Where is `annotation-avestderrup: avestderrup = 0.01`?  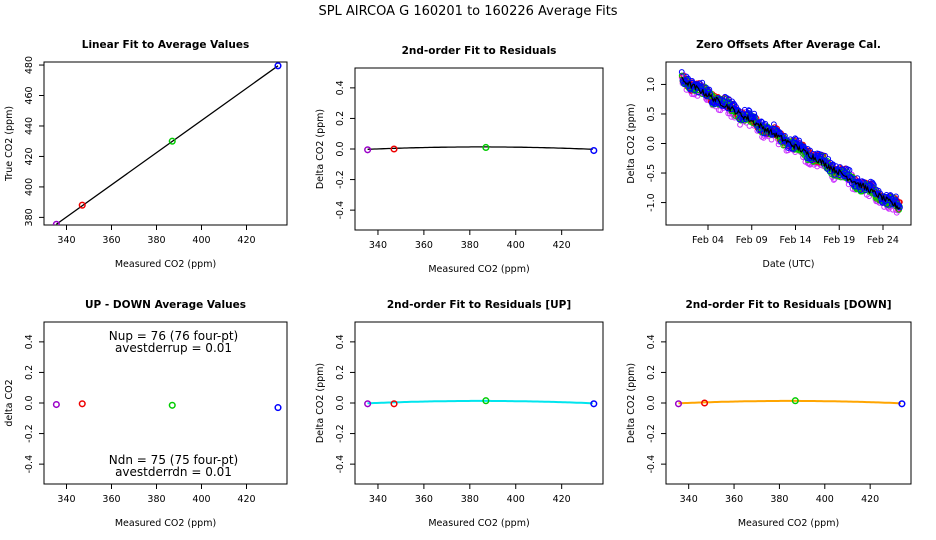
annotation-avestderrup: avestderrup = 0.01 is located at coordinates (173, 348).